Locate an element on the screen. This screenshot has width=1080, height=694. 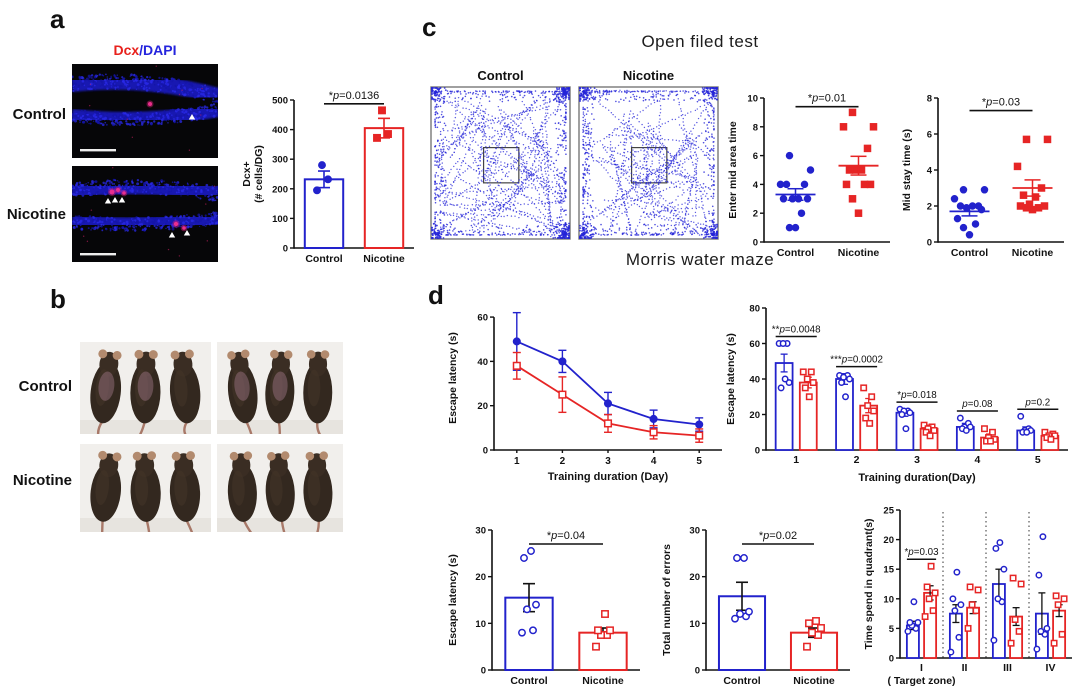
panel-b-nicotine-label: Nicotine is located at coordinates (42, 480).